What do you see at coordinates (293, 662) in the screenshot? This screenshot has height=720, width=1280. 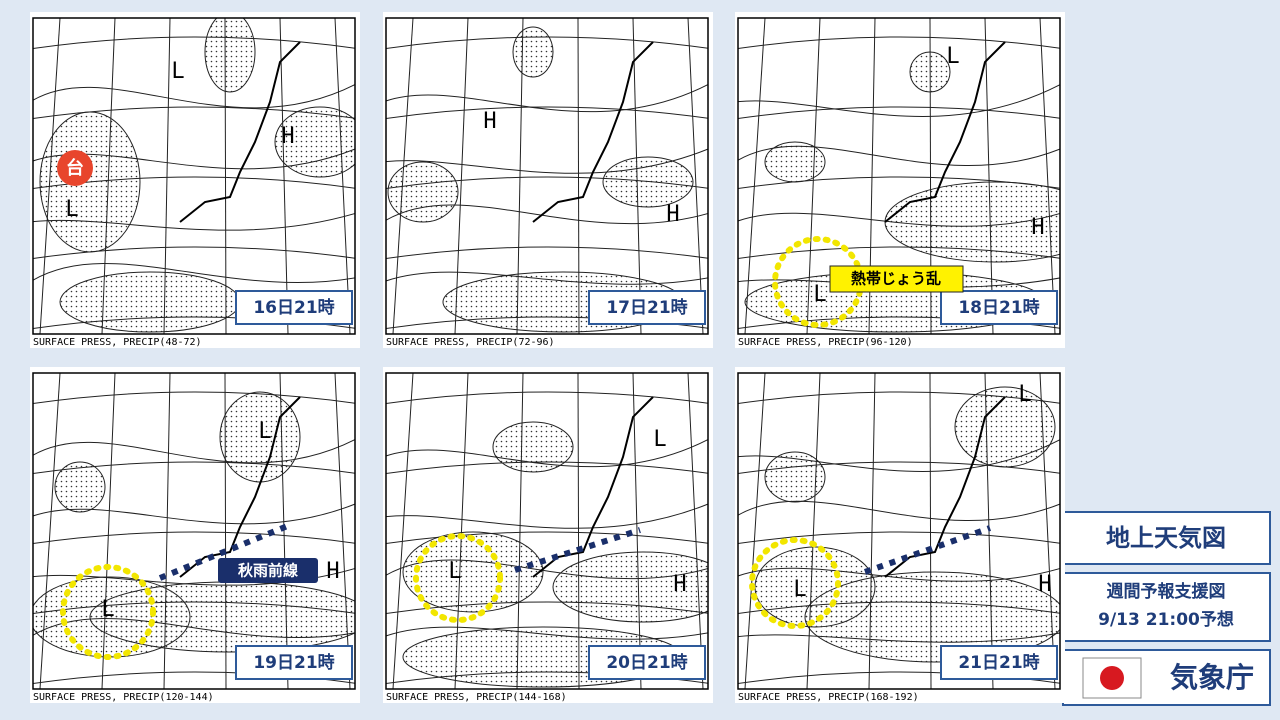 I see `time-label: 19日21時` at bounding box center [293, 662].